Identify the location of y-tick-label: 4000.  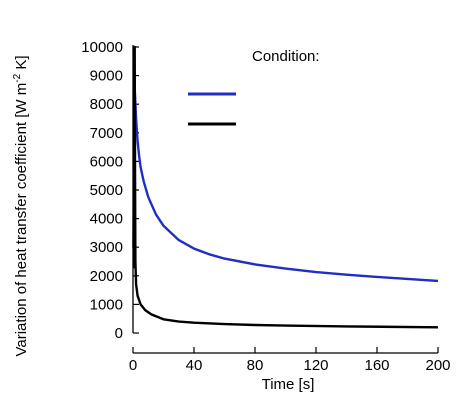
(106, 219).